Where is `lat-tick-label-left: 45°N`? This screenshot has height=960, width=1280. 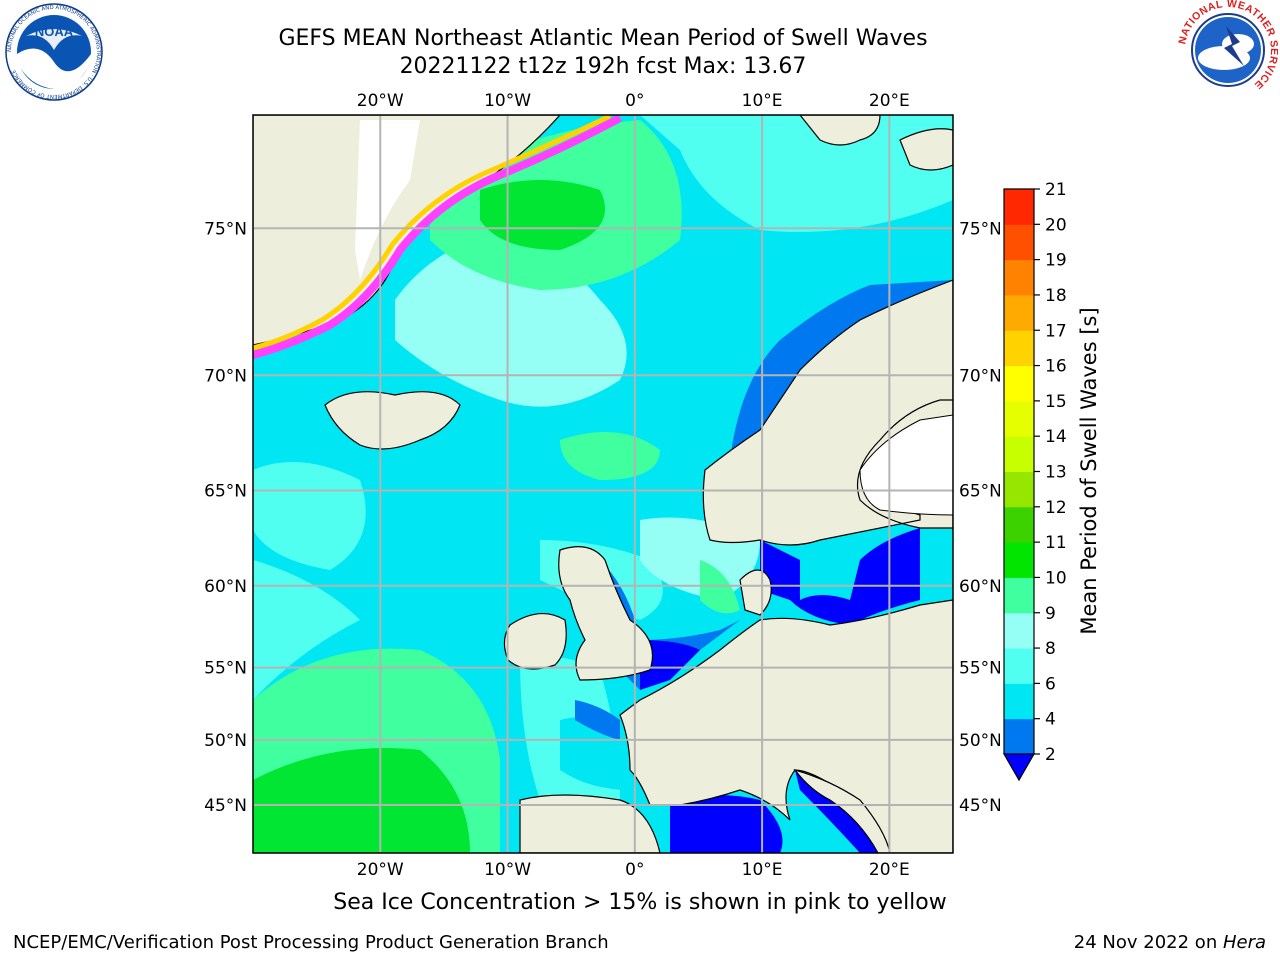
lat-tick-label-left: 45°N is located at coordinates (225, 806).